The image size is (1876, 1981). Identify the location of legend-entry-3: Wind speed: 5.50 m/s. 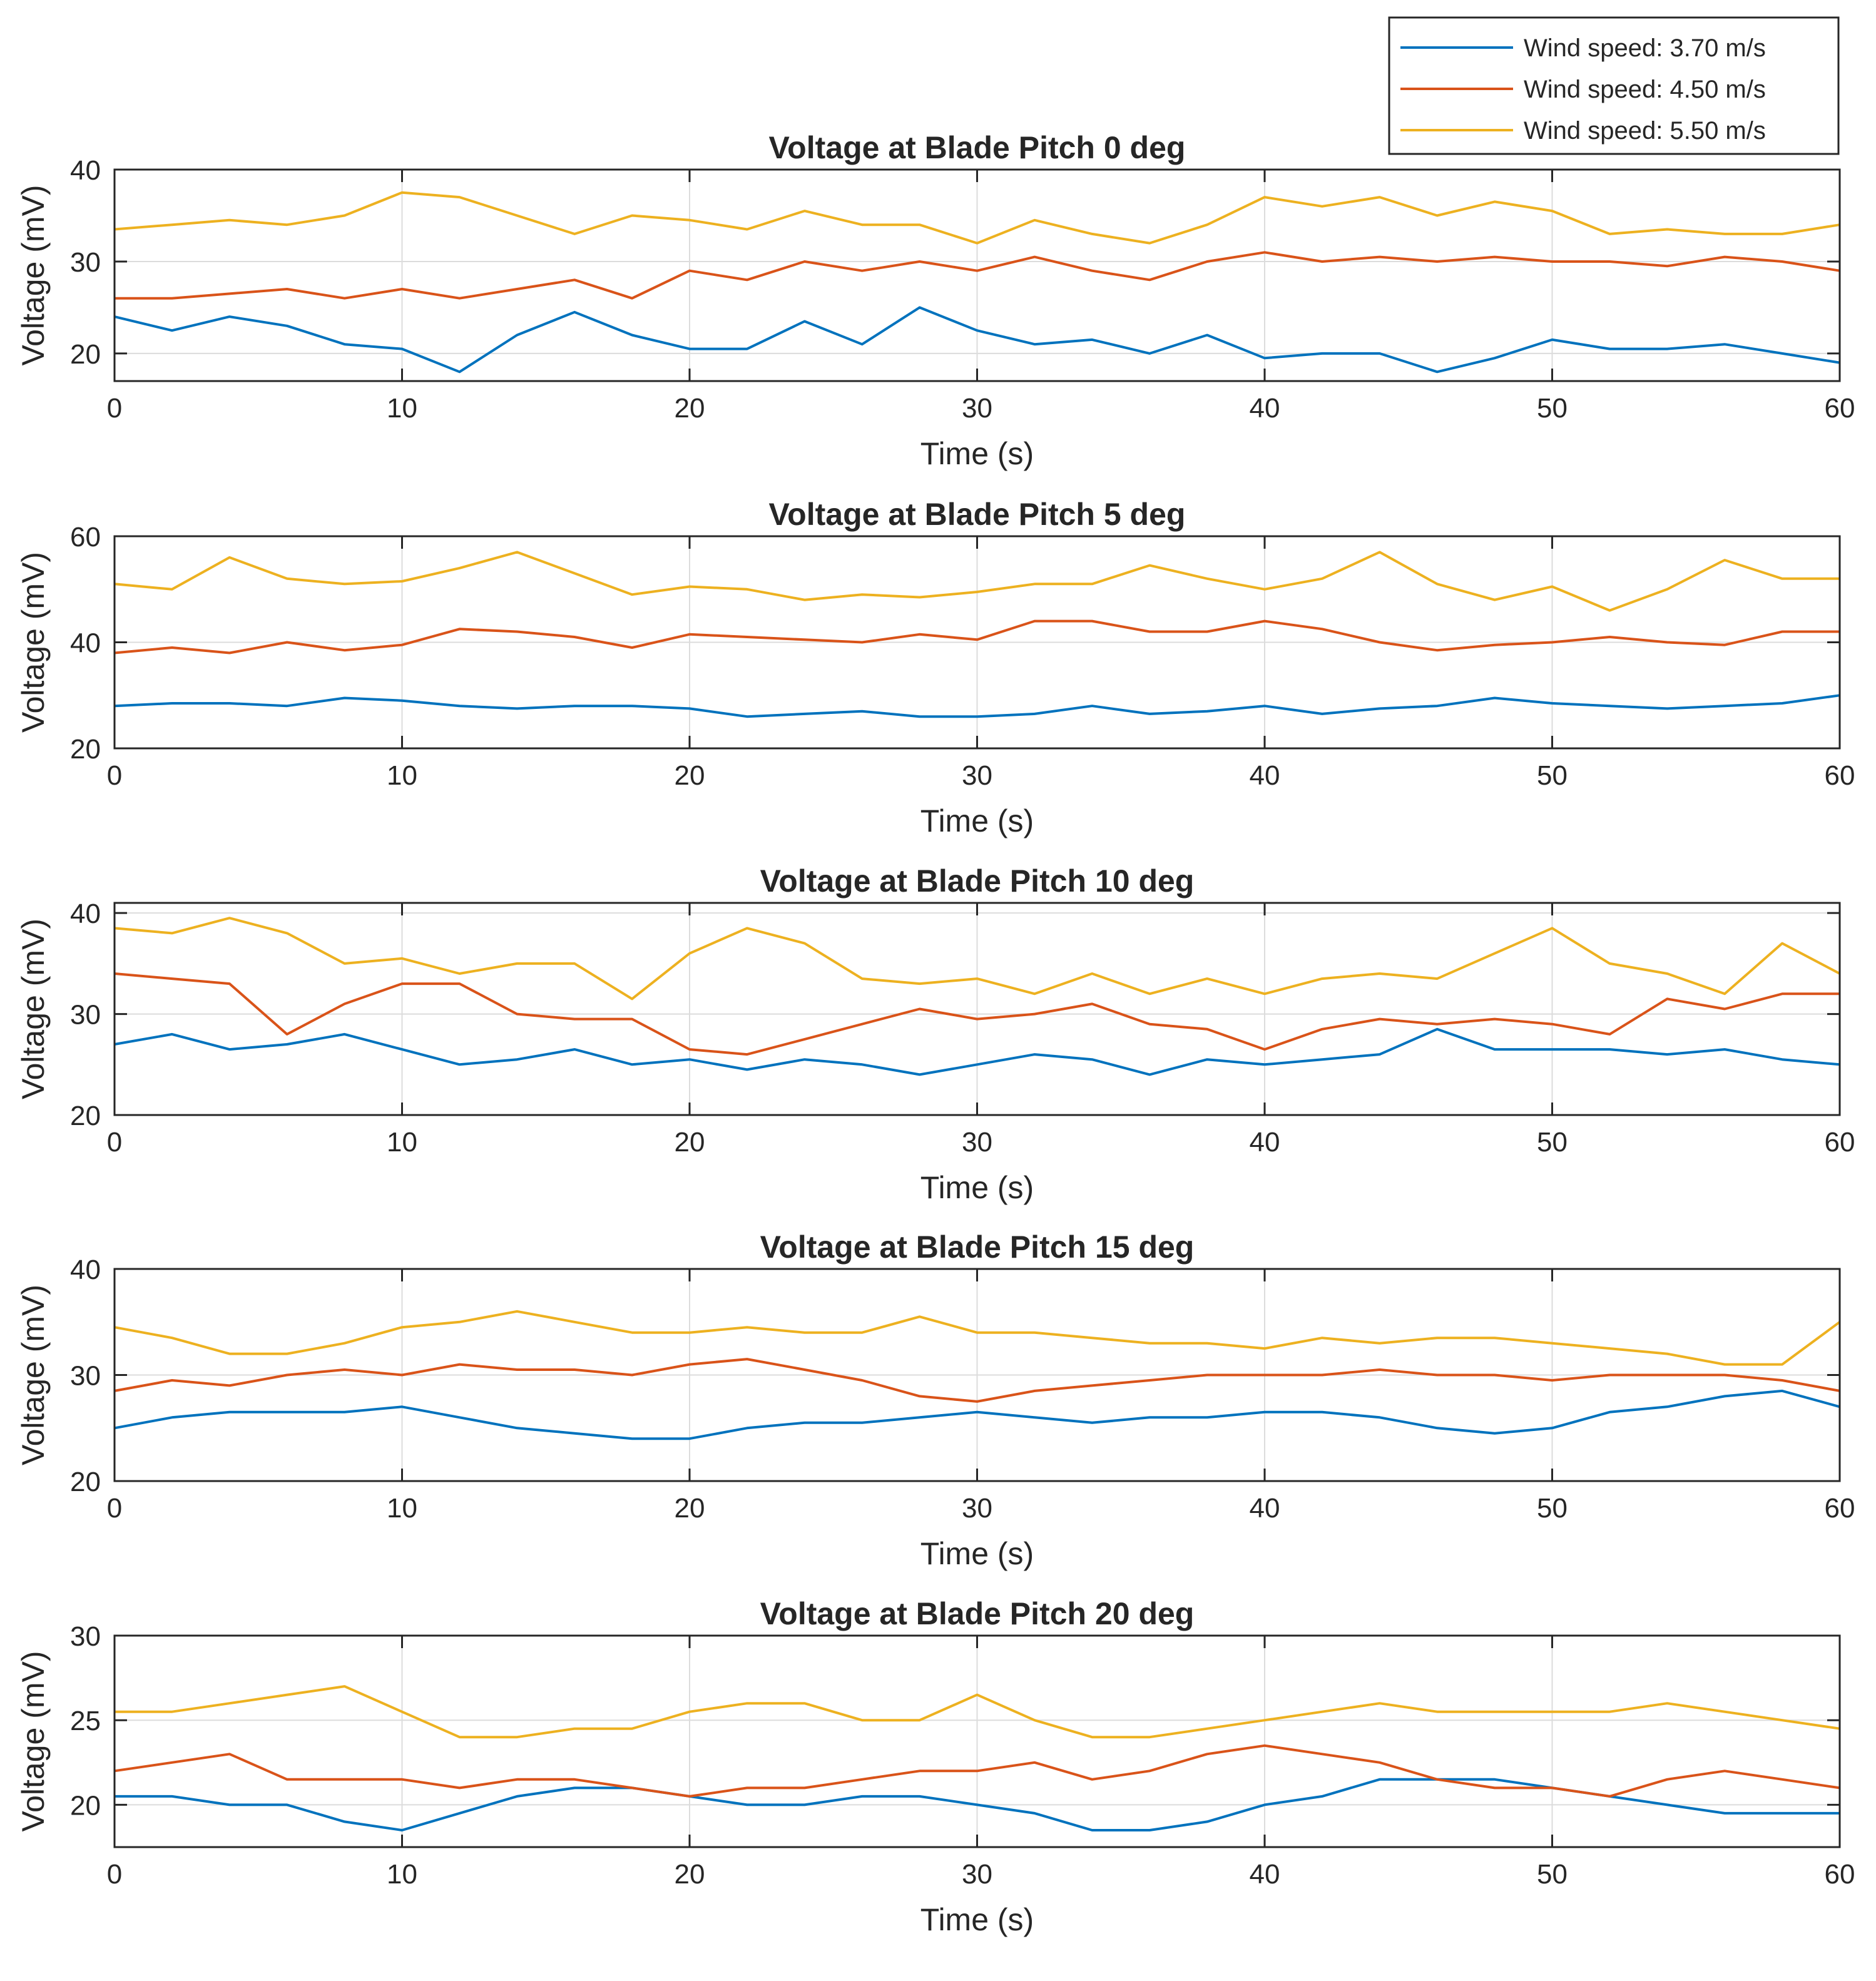
(1645, 131).